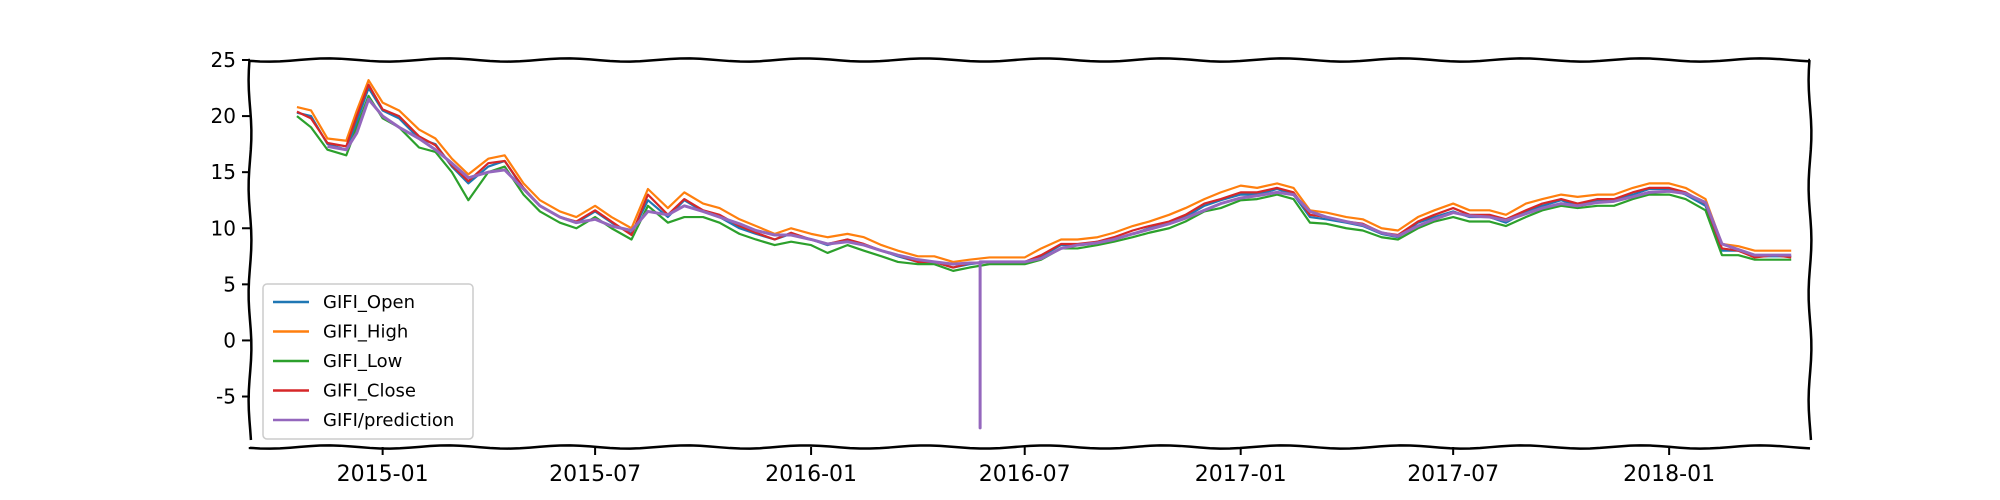 This screenshot has width=2000, height=500. I want to click on y-tick-label: 0, so click(229, 340).